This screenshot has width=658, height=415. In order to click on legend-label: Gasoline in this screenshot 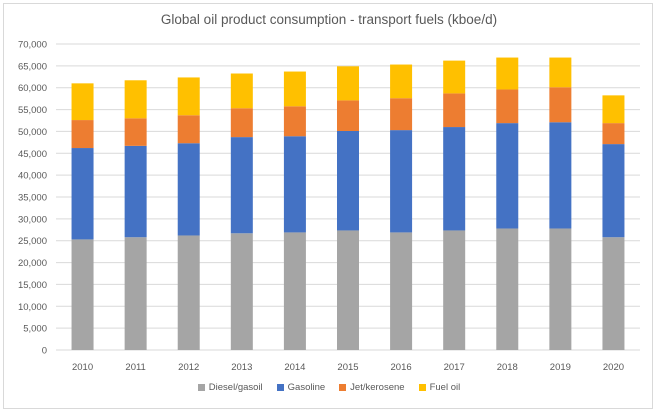, I will do `click(306, 387)`.